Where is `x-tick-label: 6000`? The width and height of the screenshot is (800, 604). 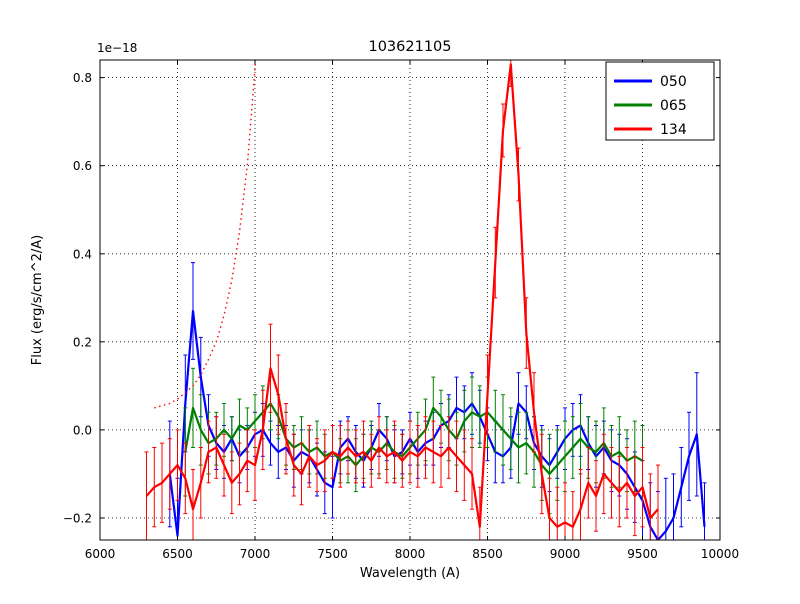
x-tick-label: 6000 is located at coordinates (100, 554).